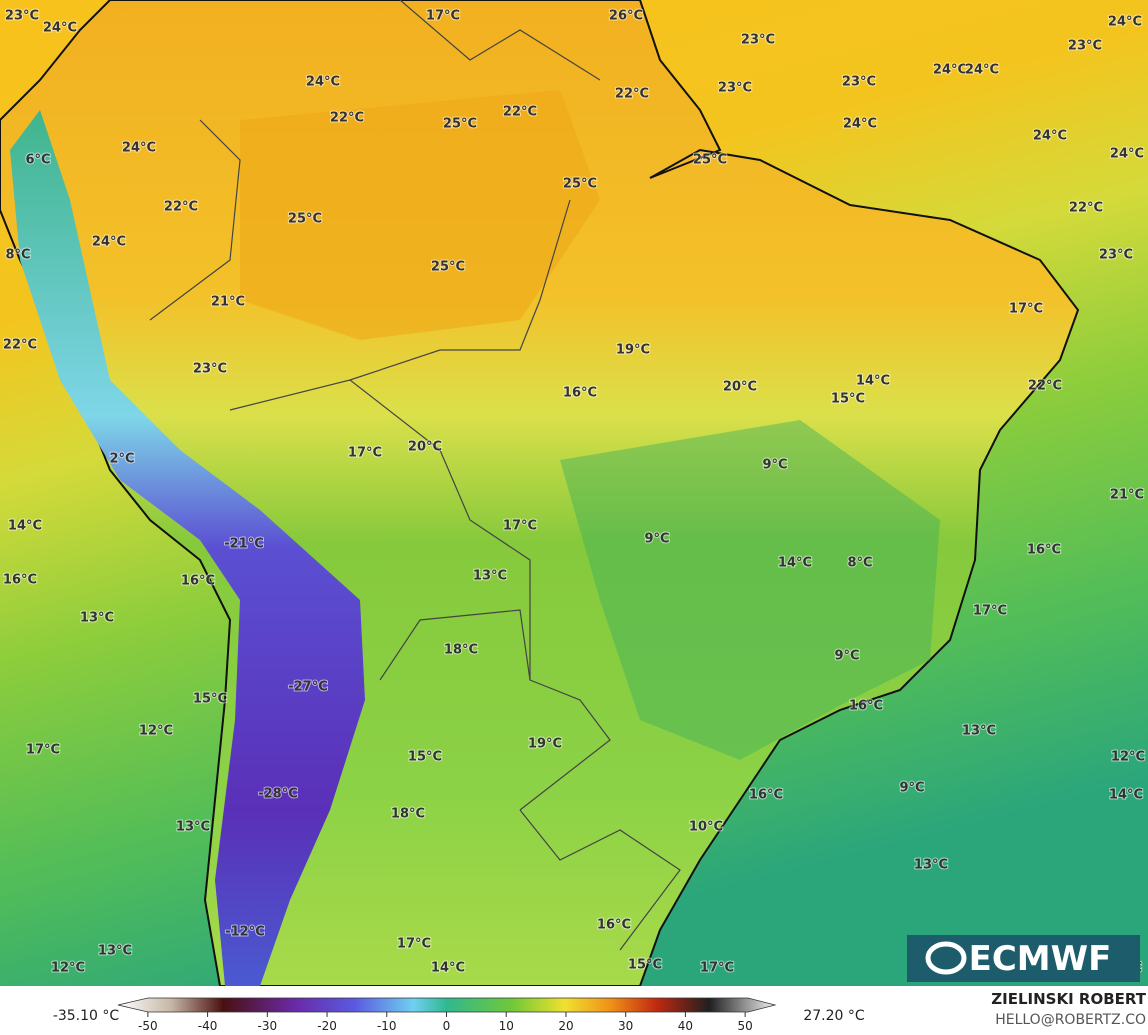 The width and height of the screenshot is (1148, 1035). I want to click on colorbar-tick-label: -50, so click(148, 1026).